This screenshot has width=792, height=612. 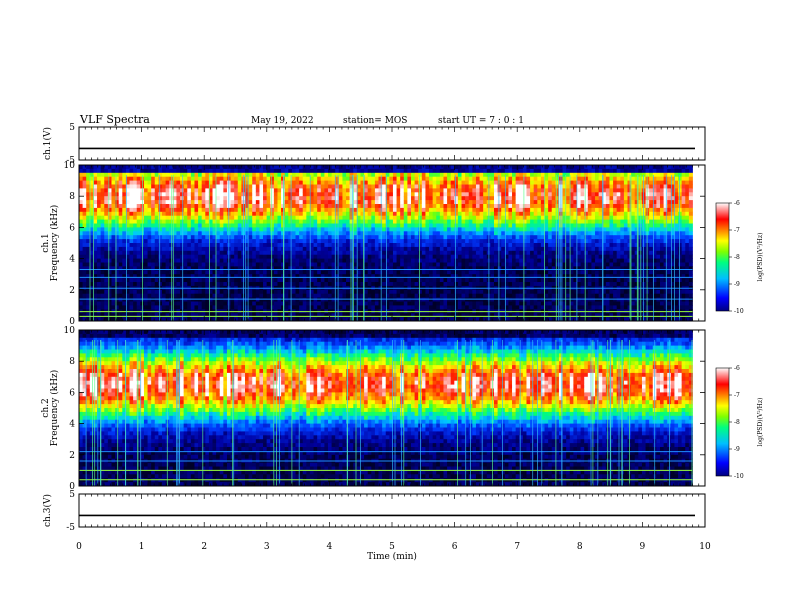 What do you see at coordinates (72, 495) in the screenshot?
I see `ch3-voltage-ytick-0: 5` at bounding box center [72, 495].